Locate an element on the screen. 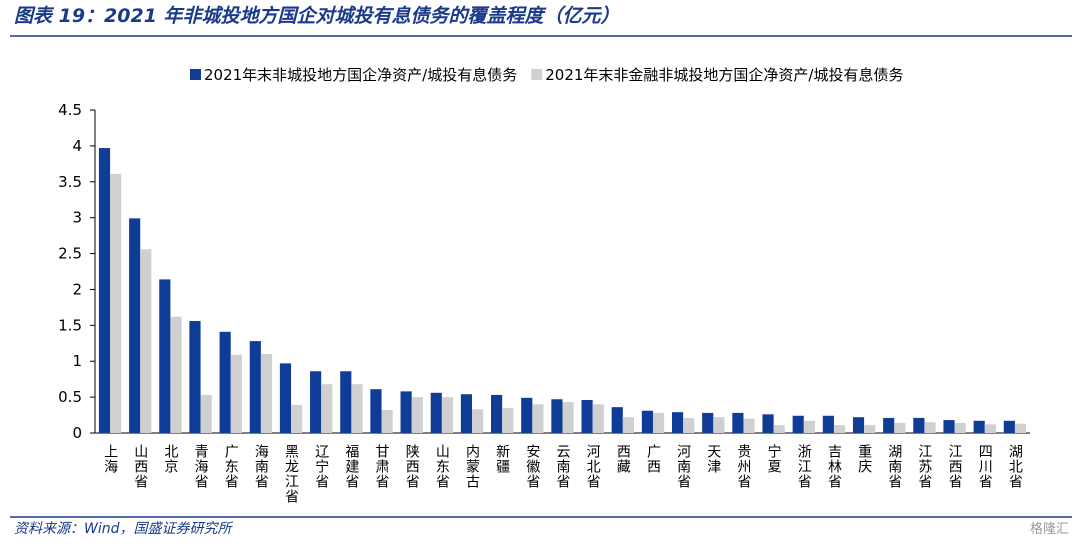  x-tick-label: 安徽省 is located at coordinates (532, 466).